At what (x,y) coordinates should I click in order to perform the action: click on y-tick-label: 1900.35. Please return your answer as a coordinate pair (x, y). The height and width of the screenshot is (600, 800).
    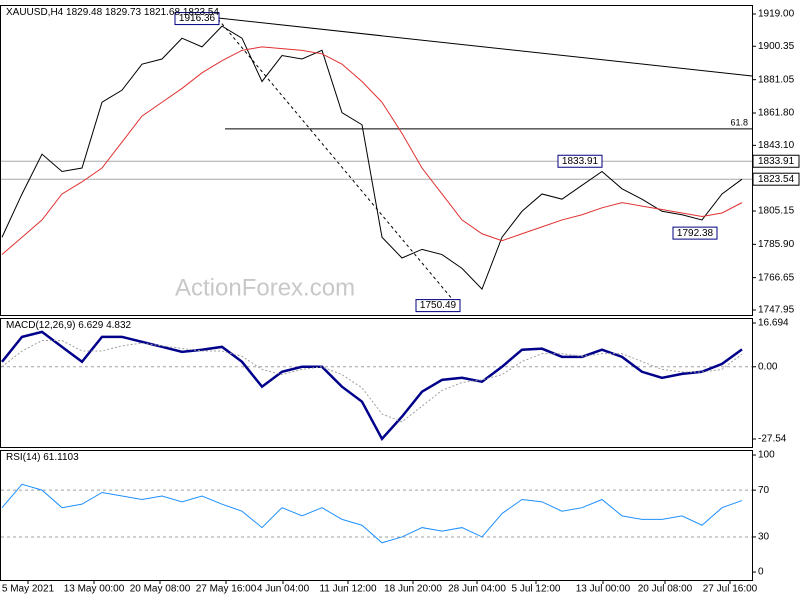
    Looking at the image, I should click on (776, 46).